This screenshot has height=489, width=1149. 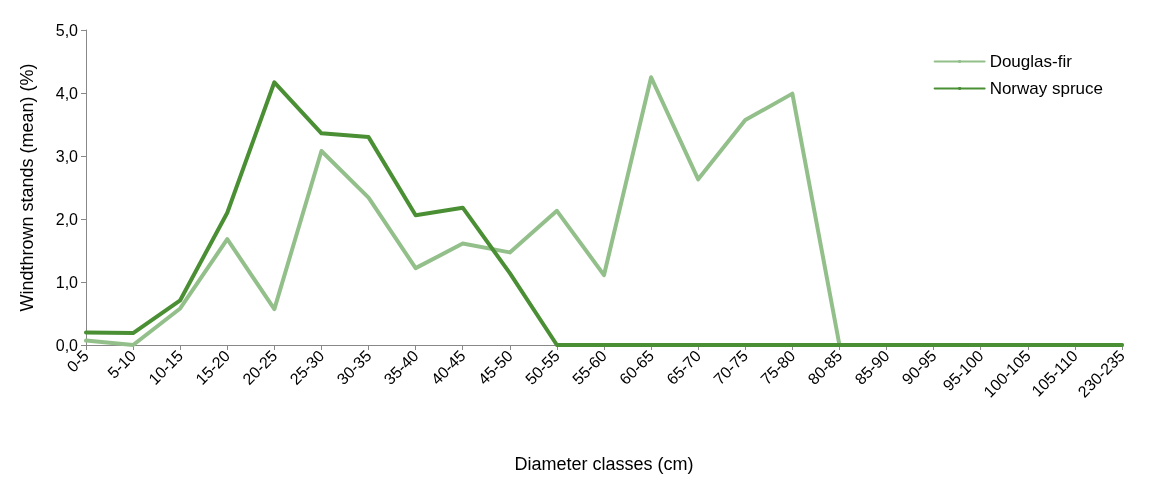 What do you see at coordinates (67, 219) in the screenshot?
I see `y-tick-label: 2,0` at bounding box center [67, 219].